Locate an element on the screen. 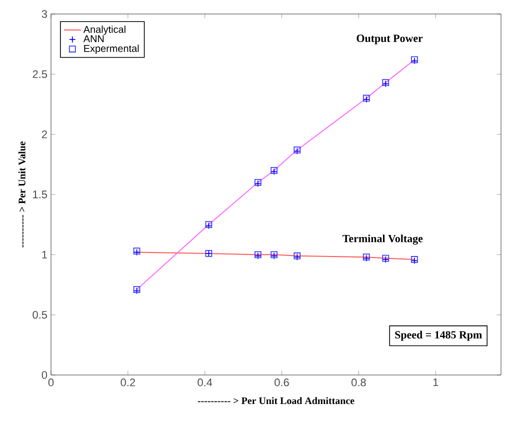  annotation: Terminal Voltage is located at coordinates (382, 239).